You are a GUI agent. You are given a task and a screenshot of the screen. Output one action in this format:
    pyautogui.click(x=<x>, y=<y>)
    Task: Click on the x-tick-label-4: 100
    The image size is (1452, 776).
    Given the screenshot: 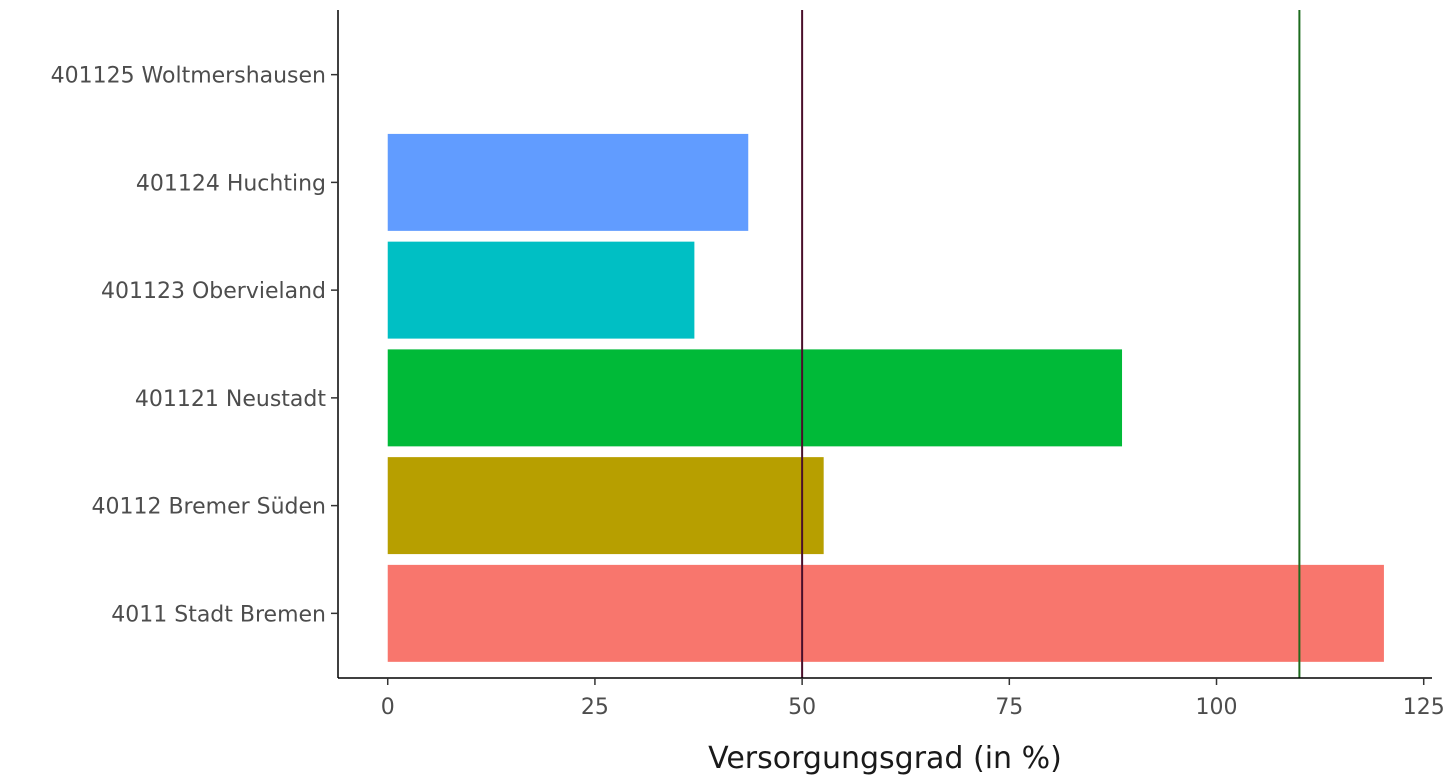 What is the action you would take?
    pyautogui.click(x=1217, y=707)
    